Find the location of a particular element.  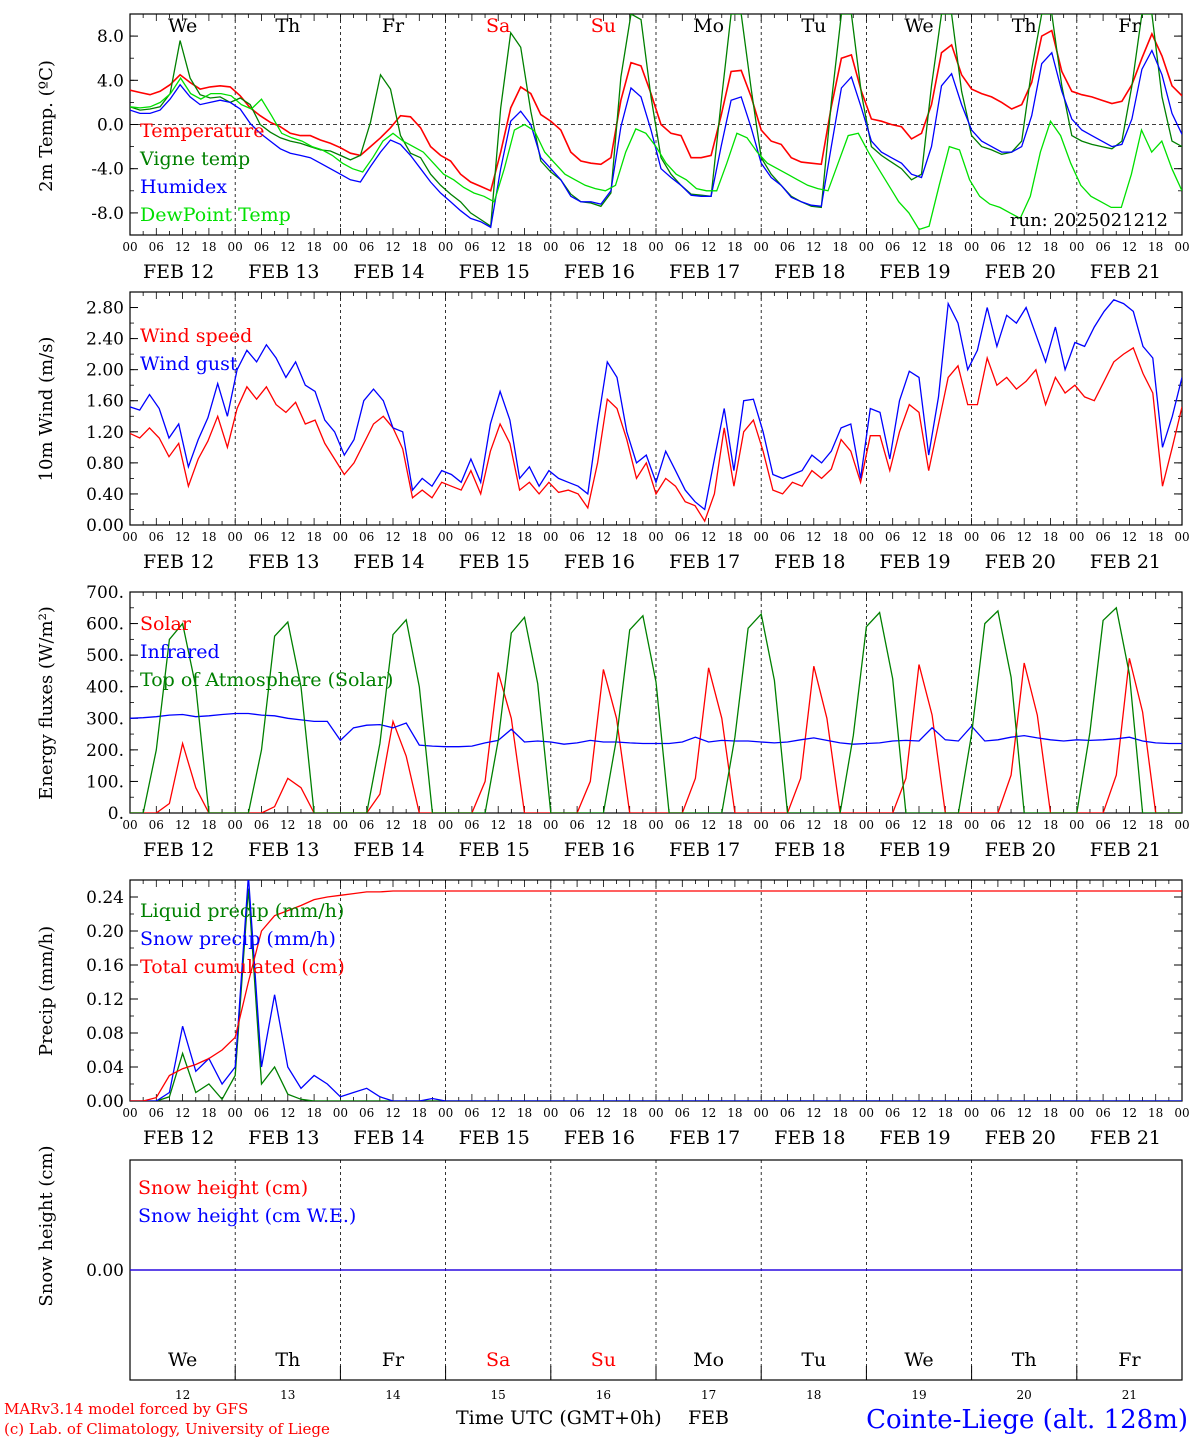

date-label: FEB 12 is located at coordinates (178, 272).